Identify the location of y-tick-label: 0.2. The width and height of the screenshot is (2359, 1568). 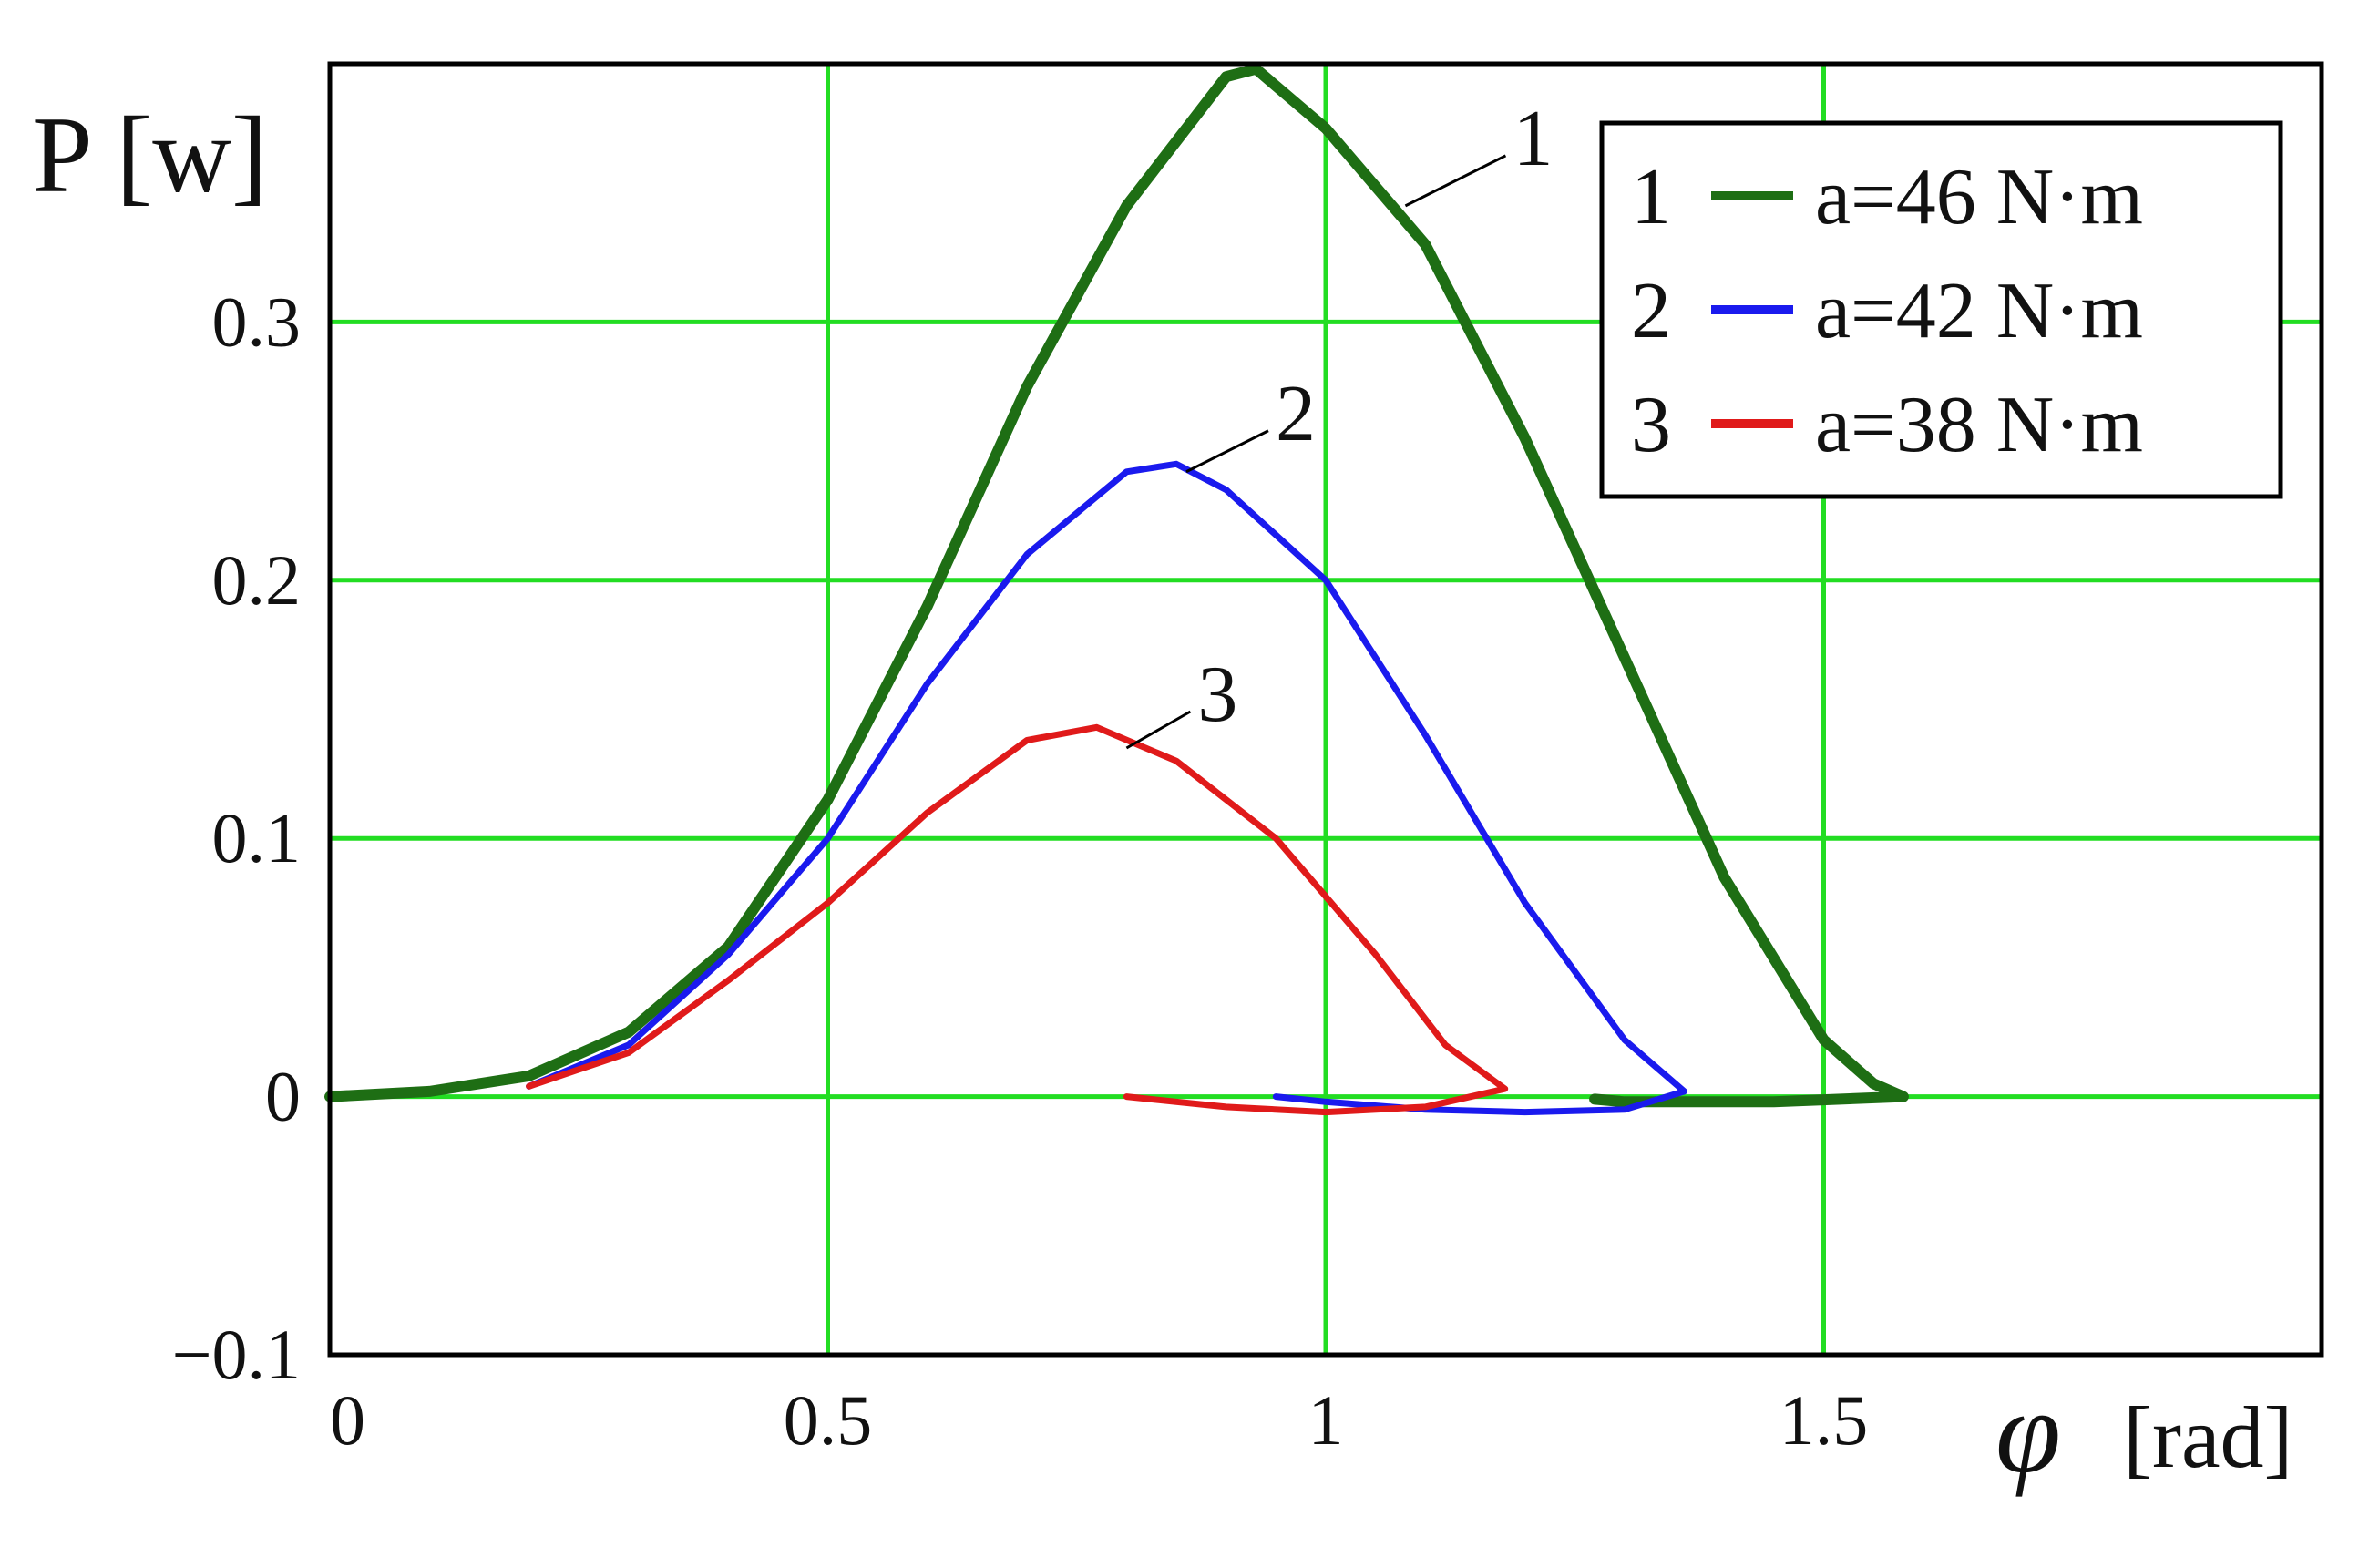
(257, 580).